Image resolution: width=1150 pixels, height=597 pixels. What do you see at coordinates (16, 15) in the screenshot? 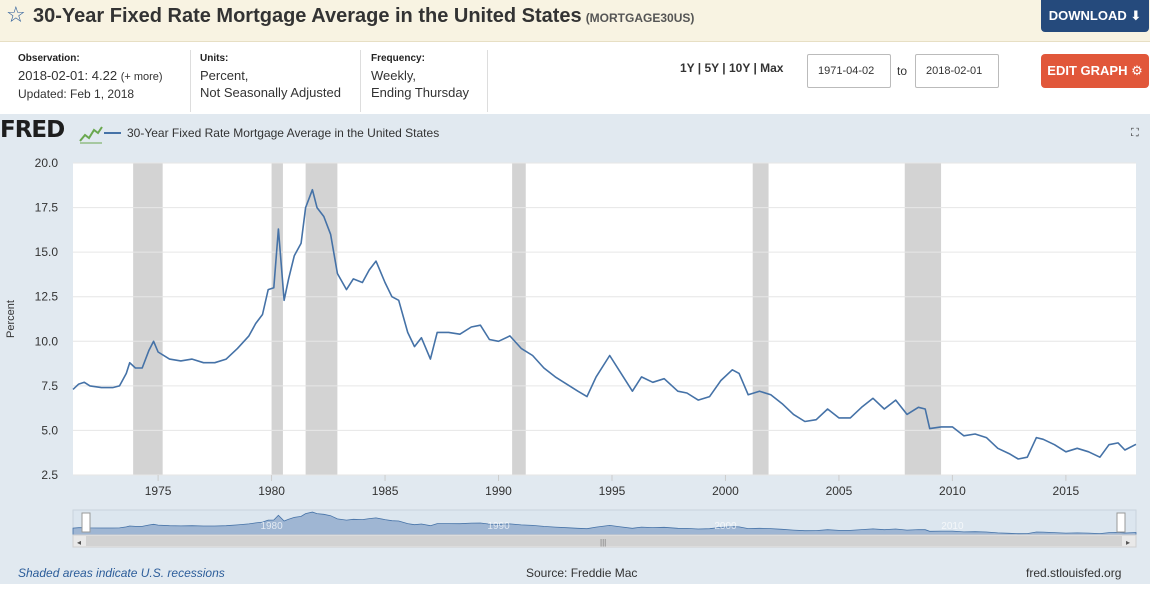
I see `star-icon: ☆` at bounding box center [16, 15].